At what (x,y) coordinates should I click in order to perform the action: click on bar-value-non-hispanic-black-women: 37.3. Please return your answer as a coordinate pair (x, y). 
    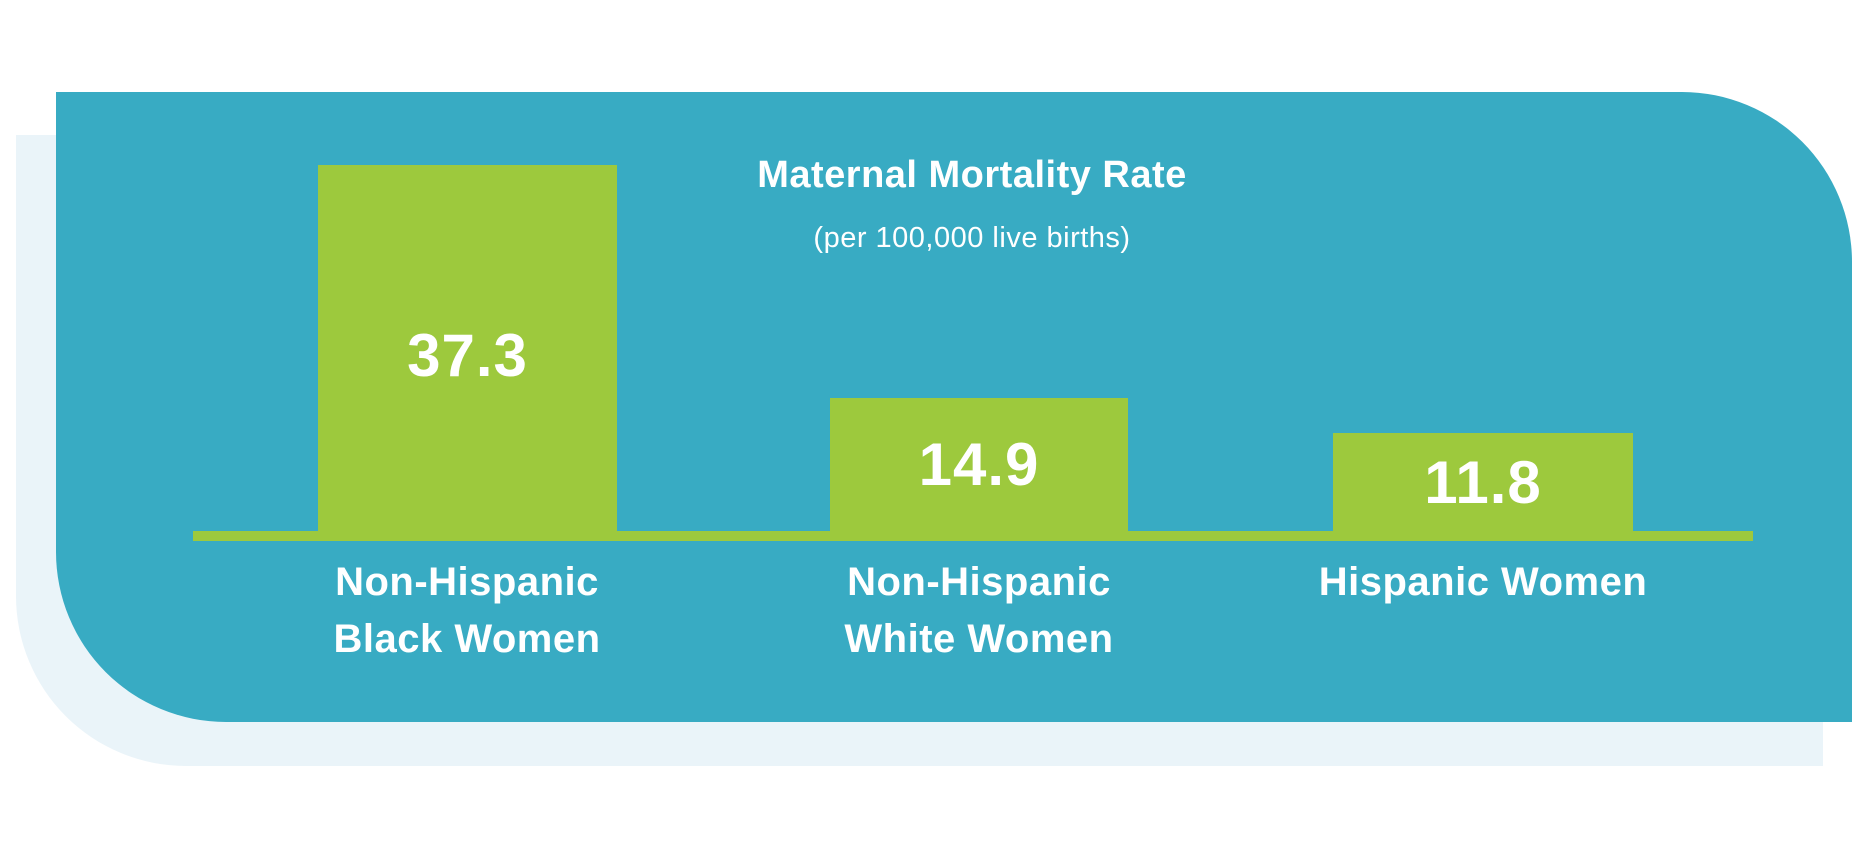
    Looking at the image, I should click on (467, 355).